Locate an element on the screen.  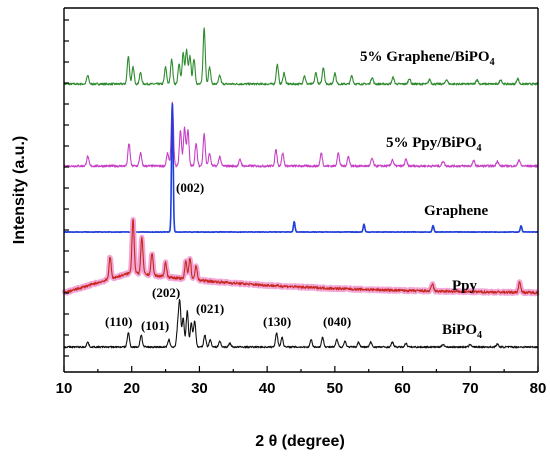
series-line-bipo is located at coordinates (301, 323).